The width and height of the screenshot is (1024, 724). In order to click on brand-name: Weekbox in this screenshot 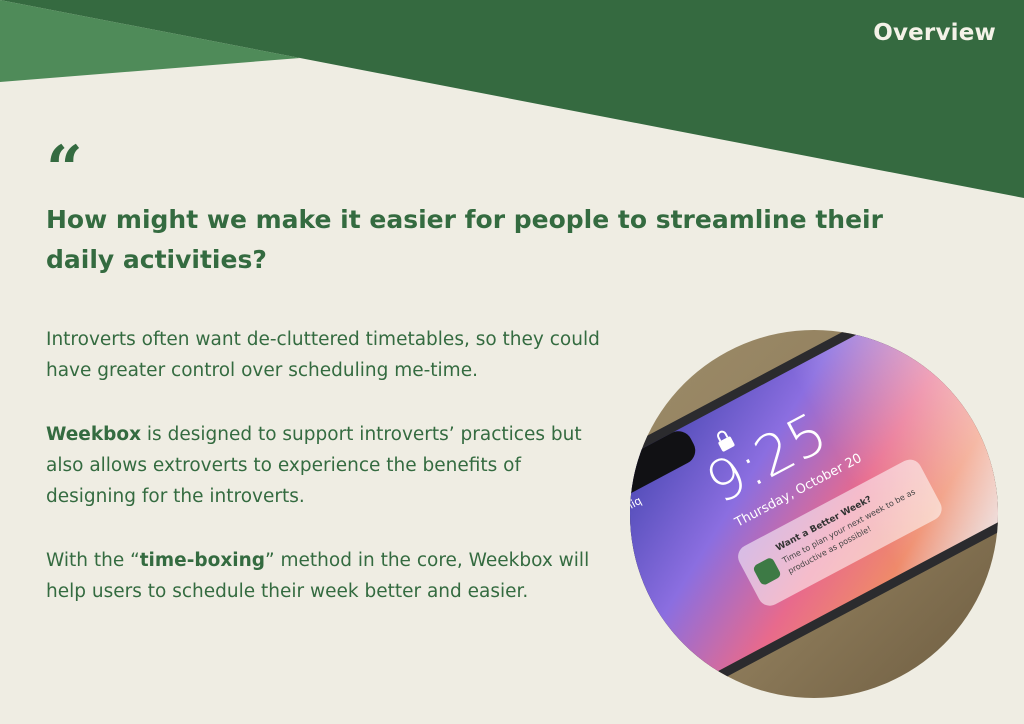, I will do `click(94, 434)`.